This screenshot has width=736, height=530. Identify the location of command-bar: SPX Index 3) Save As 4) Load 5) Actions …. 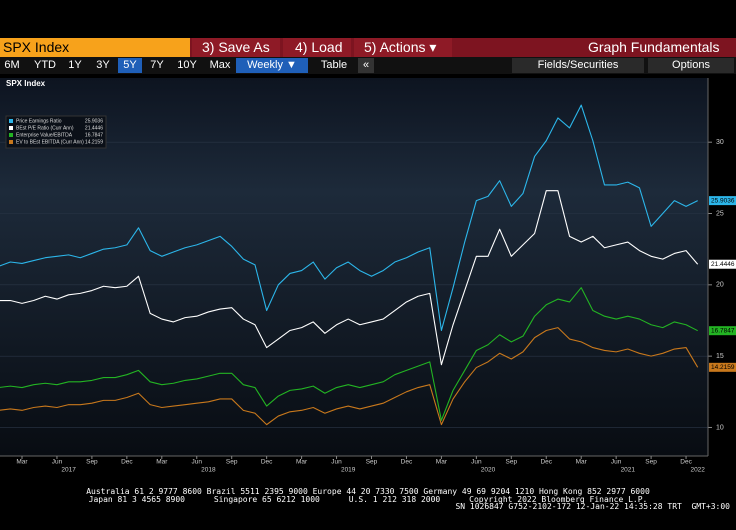
(368, 47).